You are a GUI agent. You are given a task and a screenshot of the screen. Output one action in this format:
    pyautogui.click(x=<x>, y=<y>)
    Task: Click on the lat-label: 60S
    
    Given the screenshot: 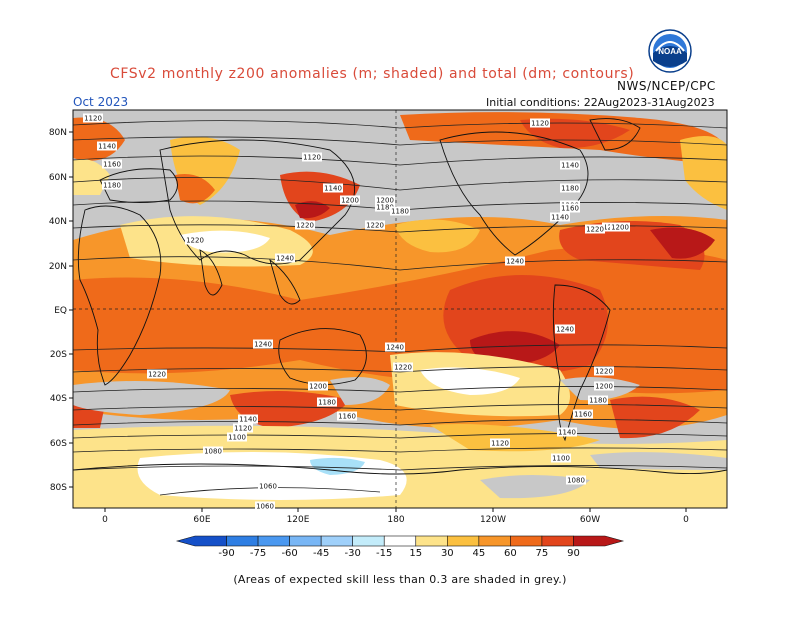 What is the action you would take?
    pyautogui.click(x=58, y=444)
    